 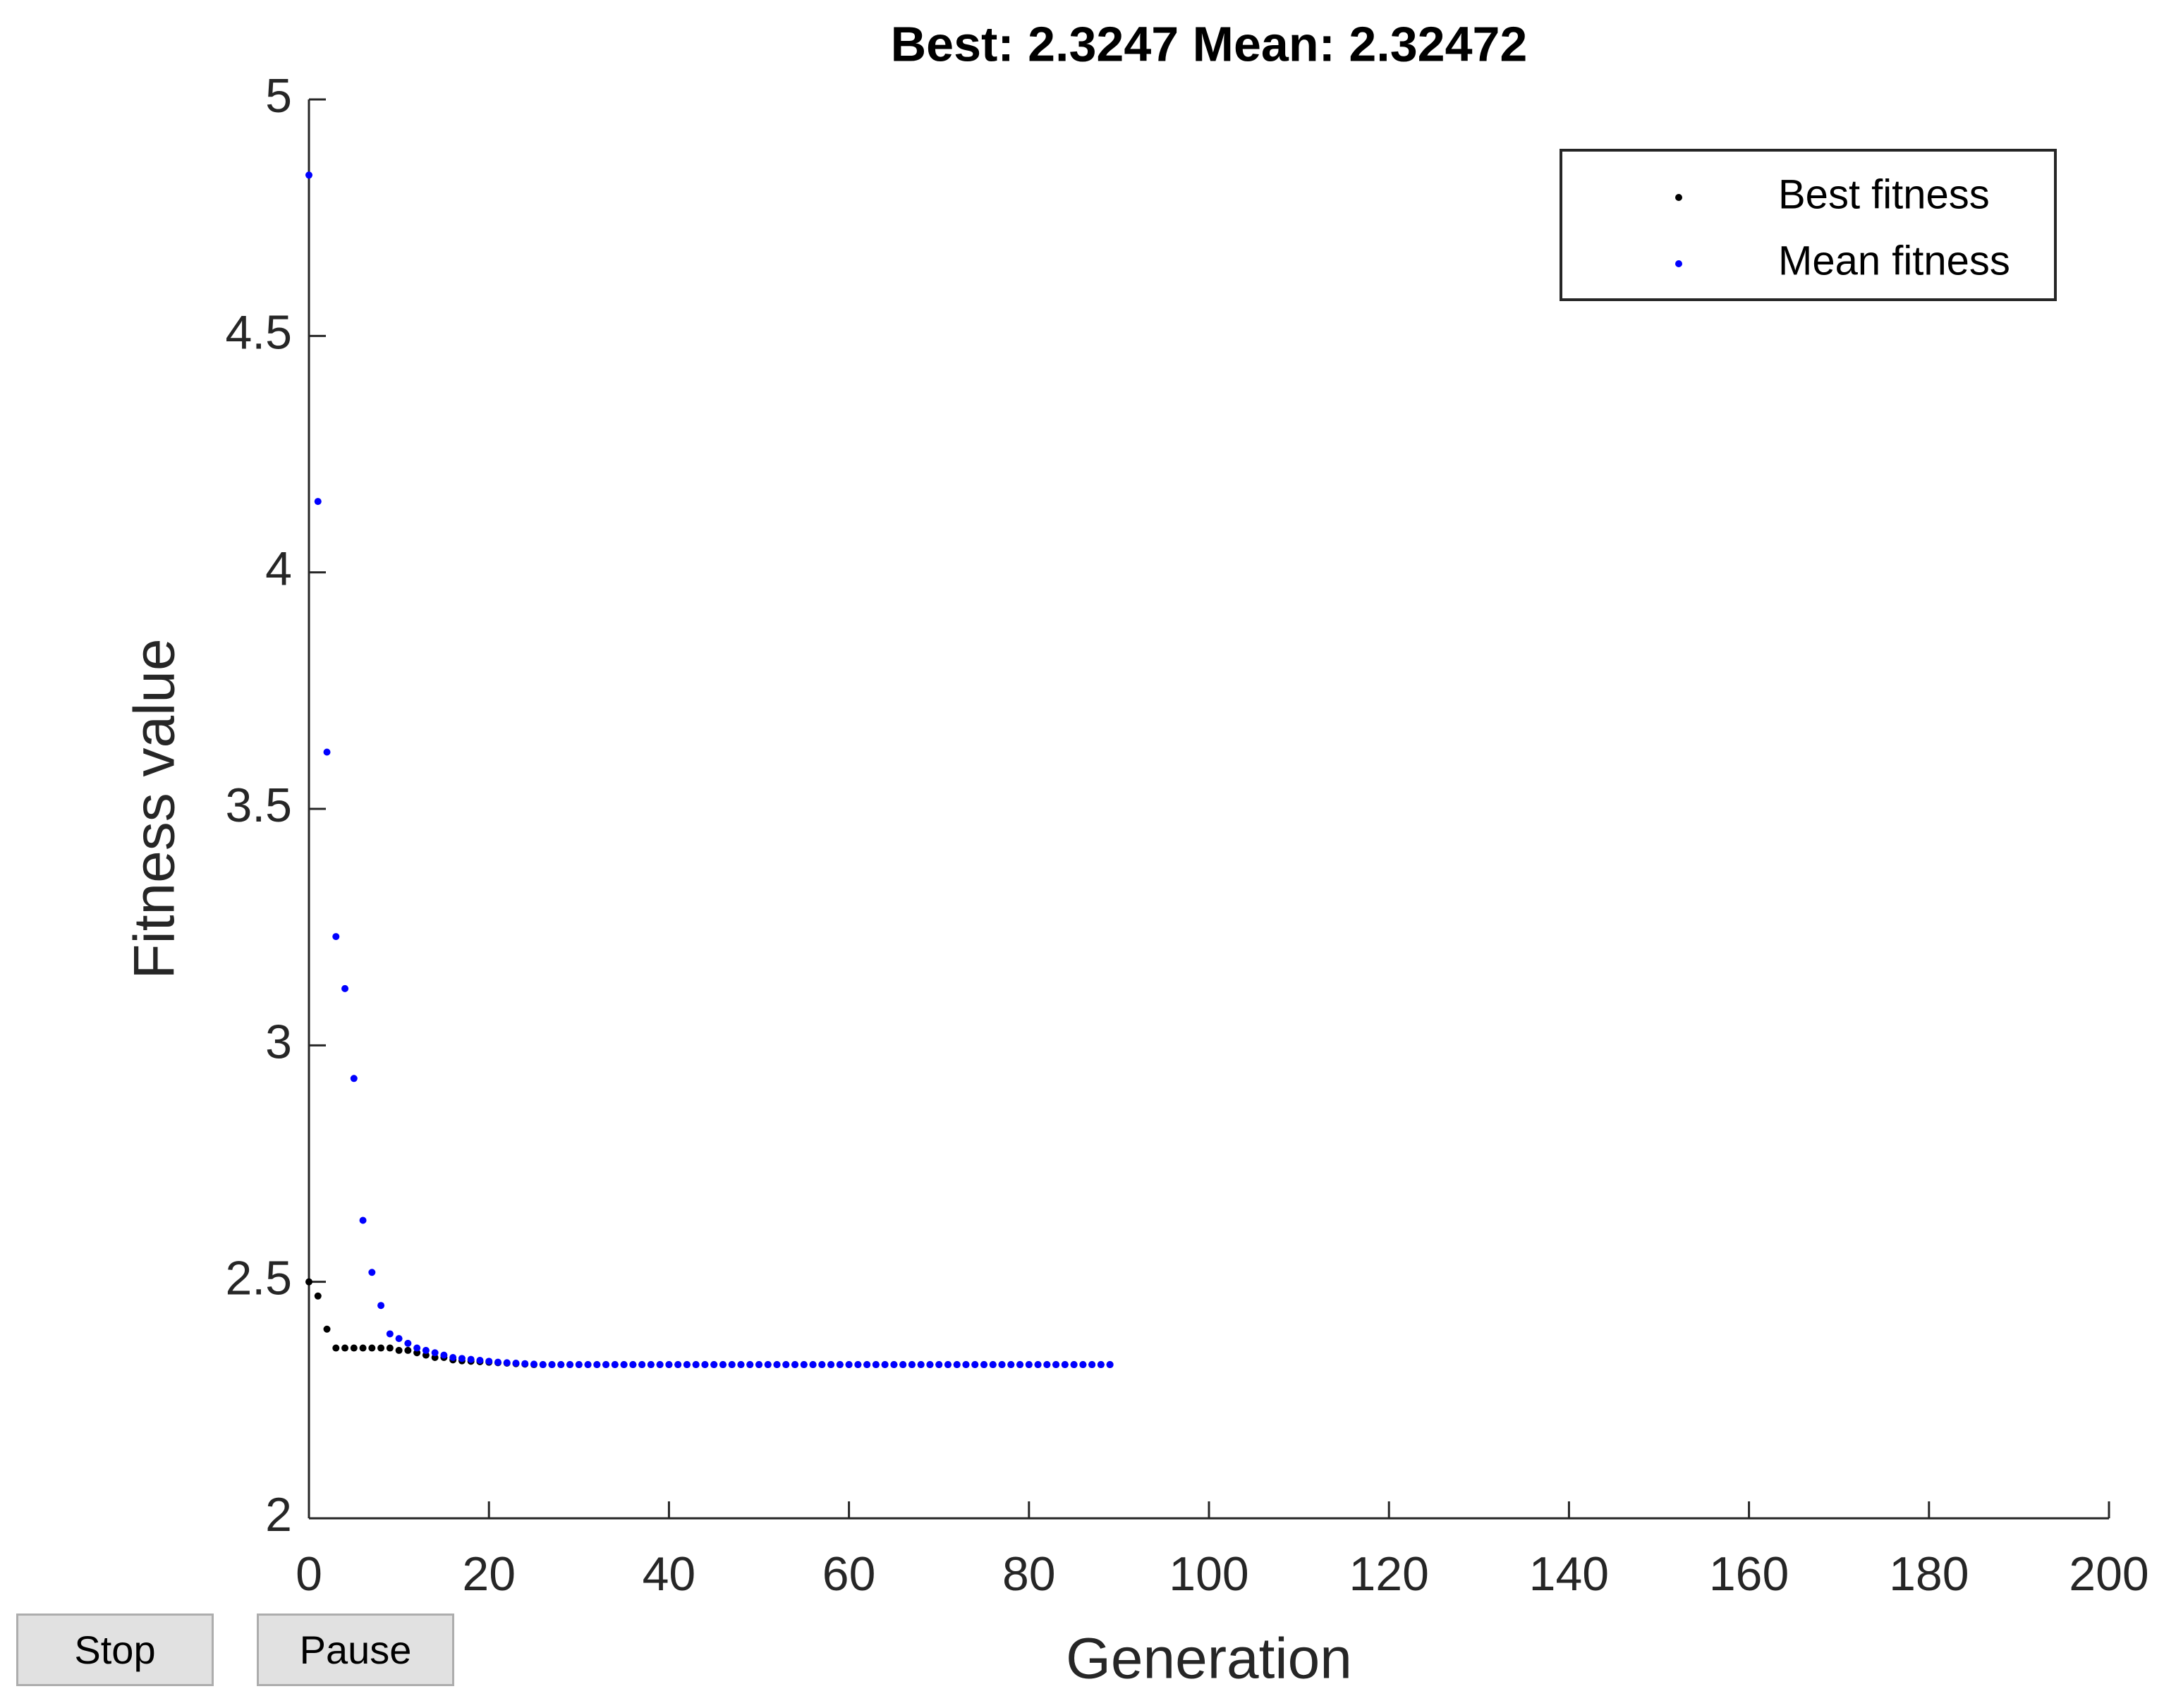 What do you see at coordinates (1808, 225) in the screenshot?
I see `legend-box` at bounding box center [1808, 225].